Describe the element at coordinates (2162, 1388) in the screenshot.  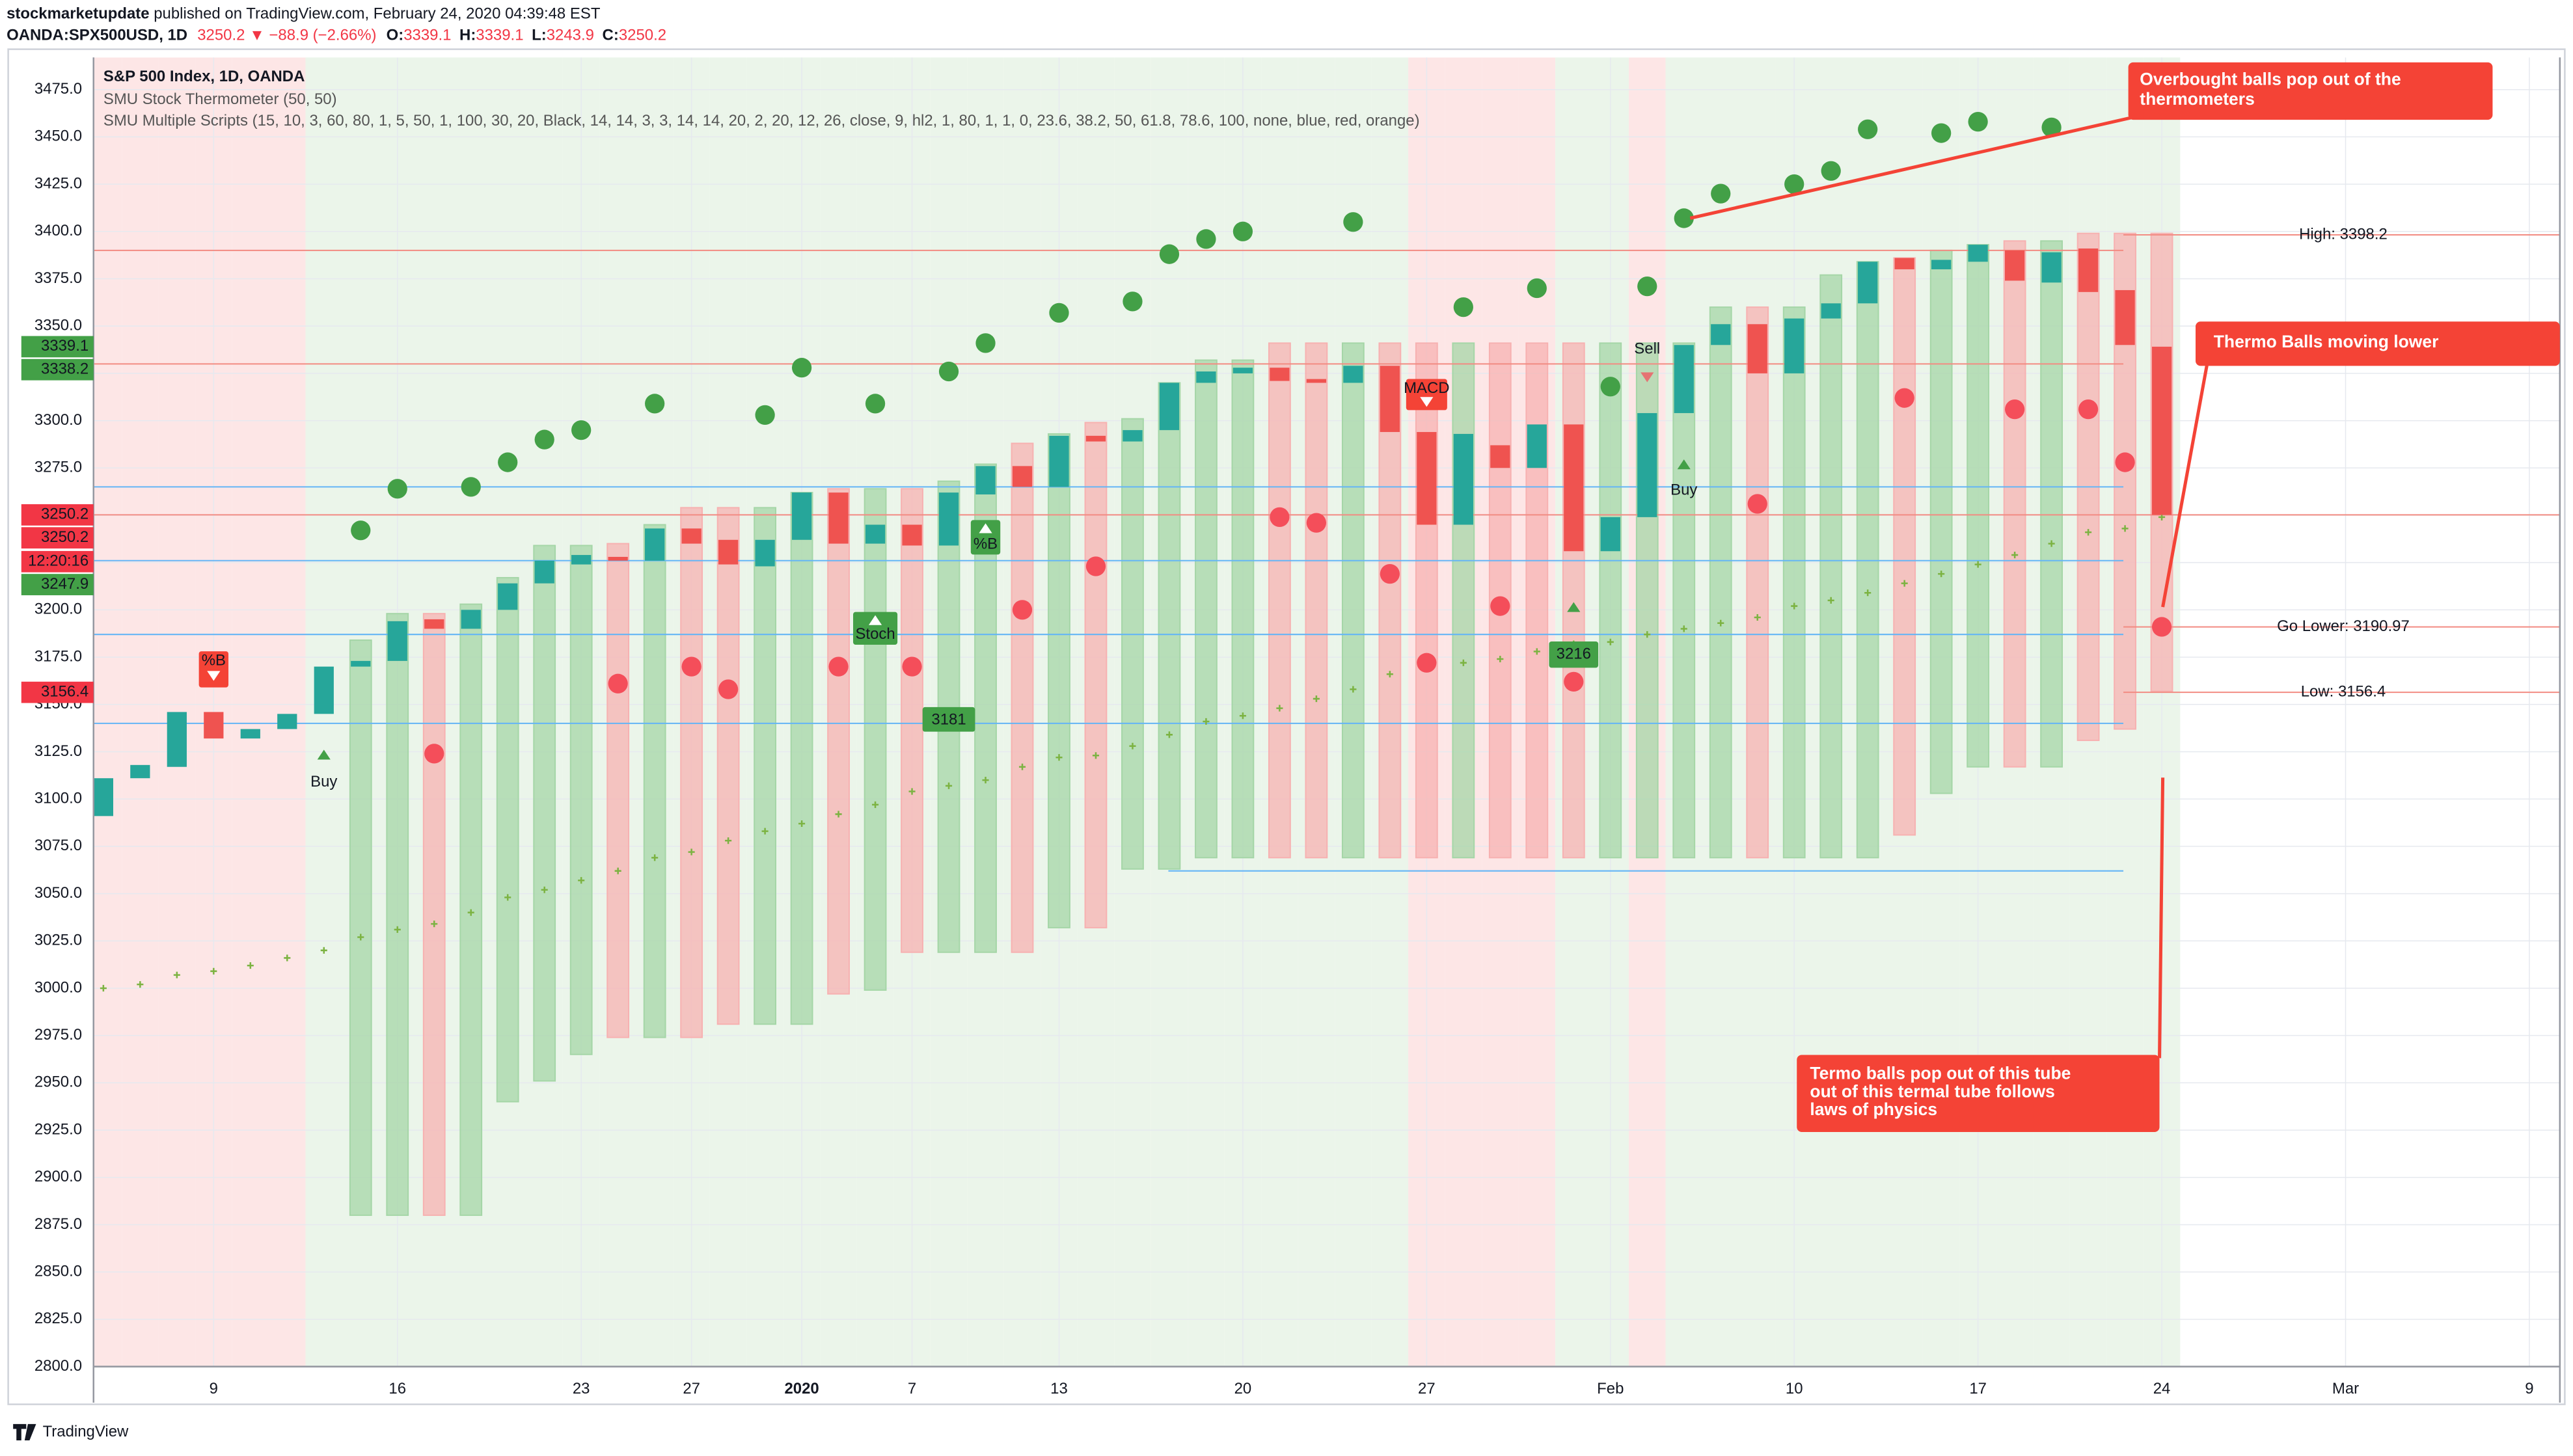
I see `x-tick-label: 24` at that location.